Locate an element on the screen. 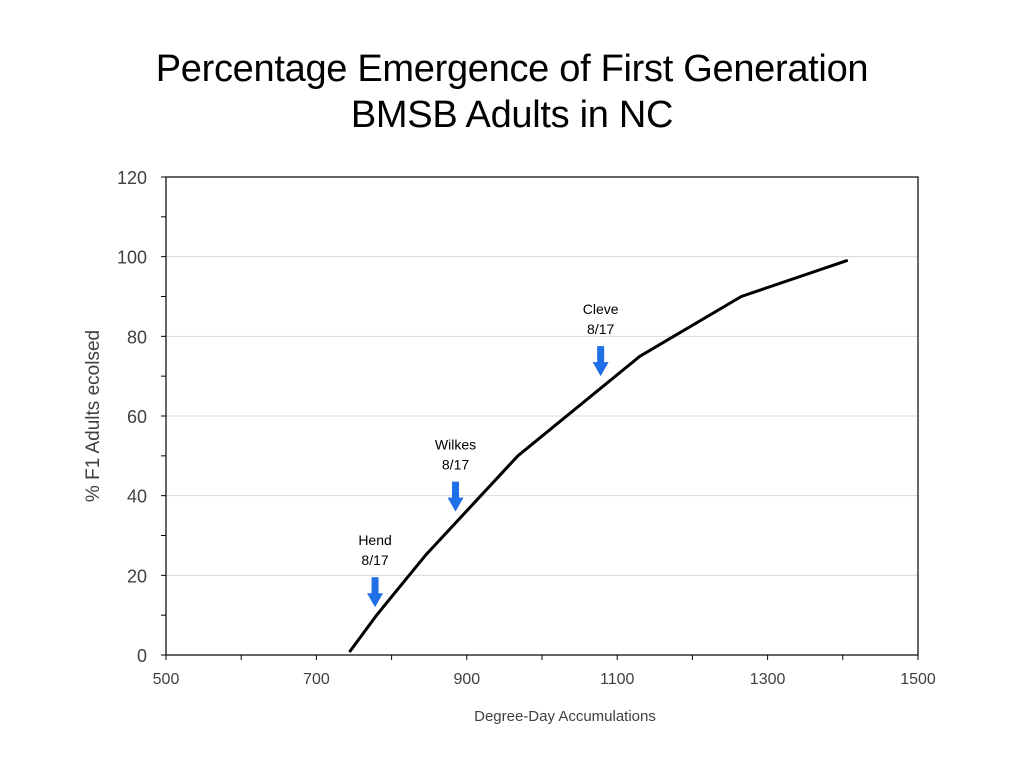  chart-title-line-2: BMSB Adults in NC is located at coordinates (512, 115).